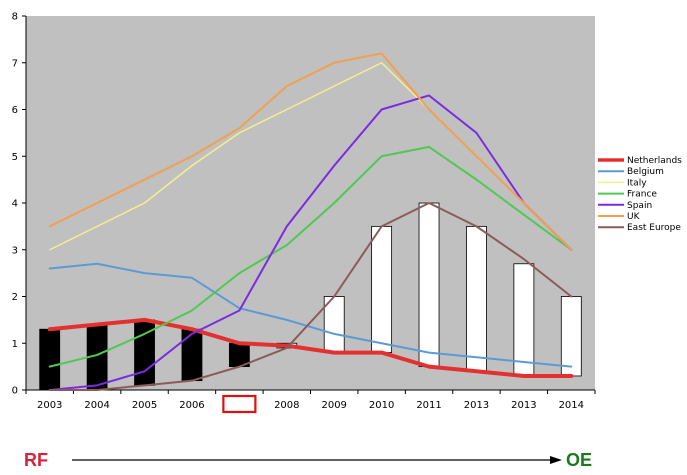 Image resolution: width=687 pixels, height=475 pixels. What do you see at coordinates (15, 63) in the screenshot?
I see `y-tick-label: 7` at bounding box center [15, 63].